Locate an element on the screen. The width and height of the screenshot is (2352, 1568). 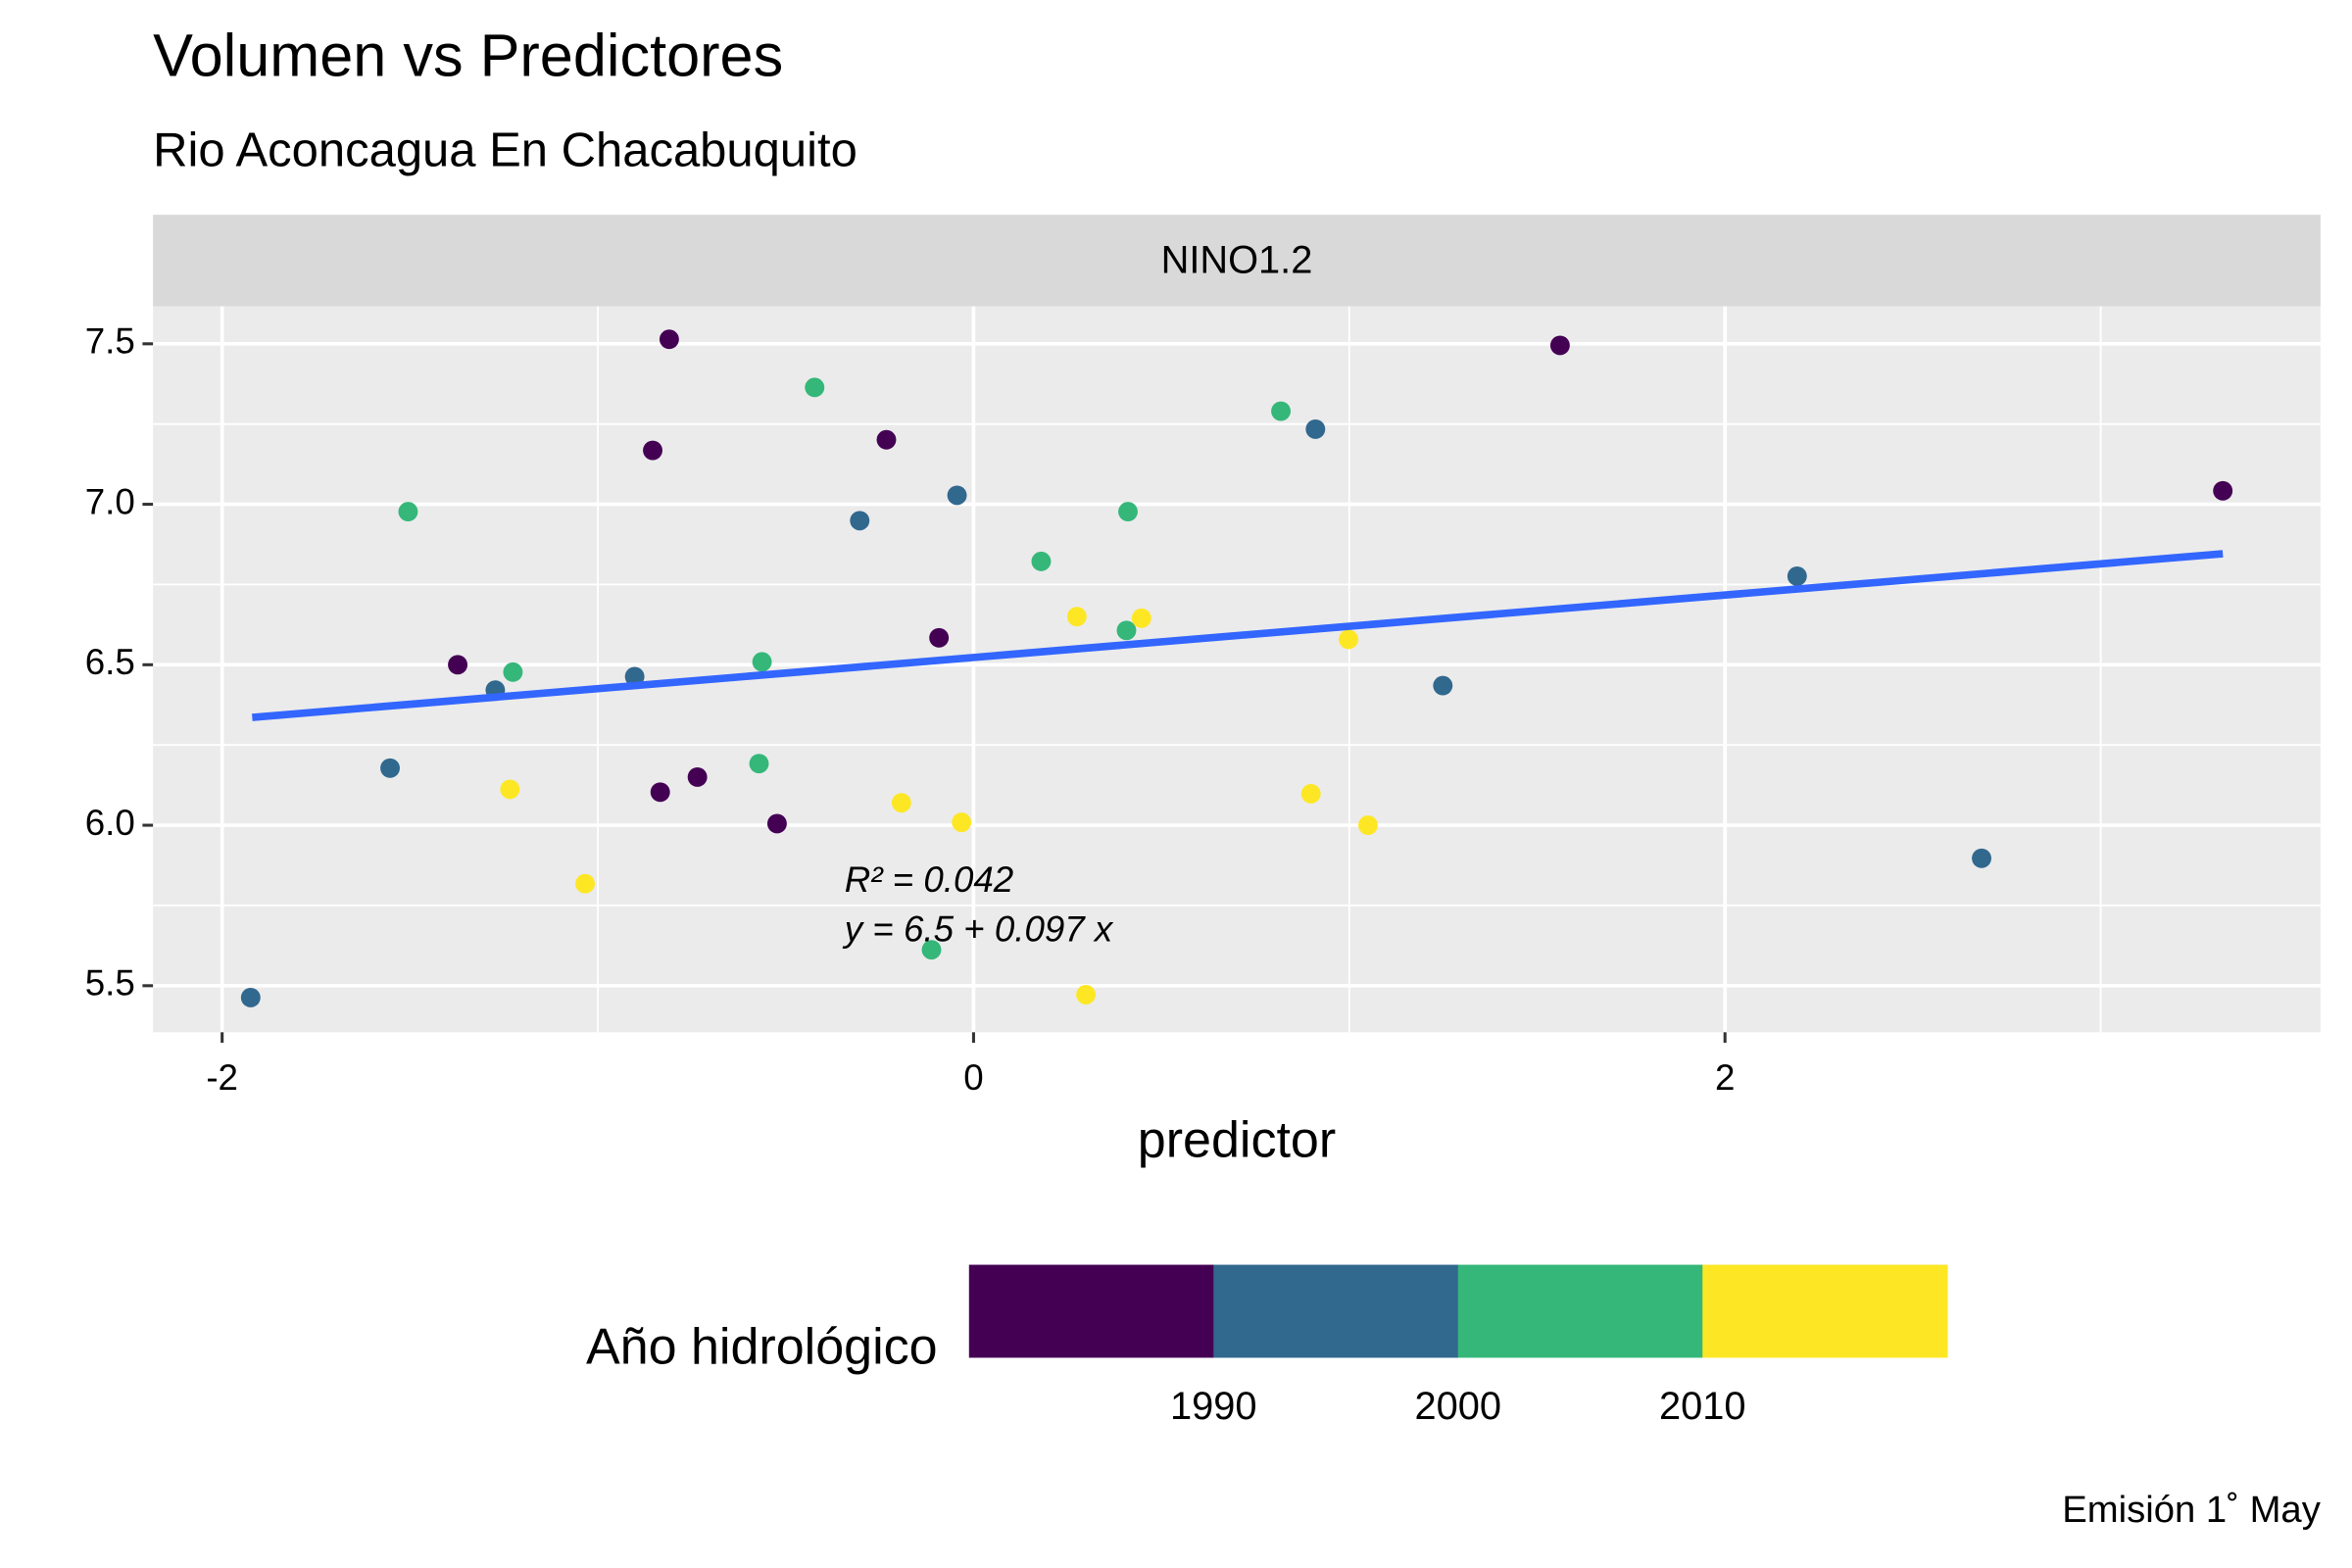
x-tick-label: 0 is located at coordinates (973, 1077).